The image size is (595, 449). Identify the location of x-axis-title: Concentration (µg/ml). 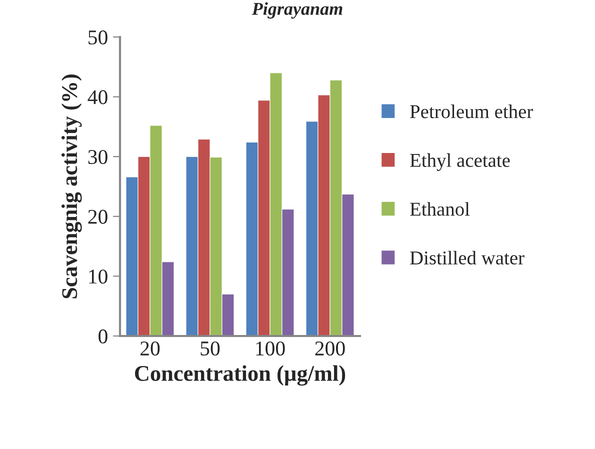
(240, 375).